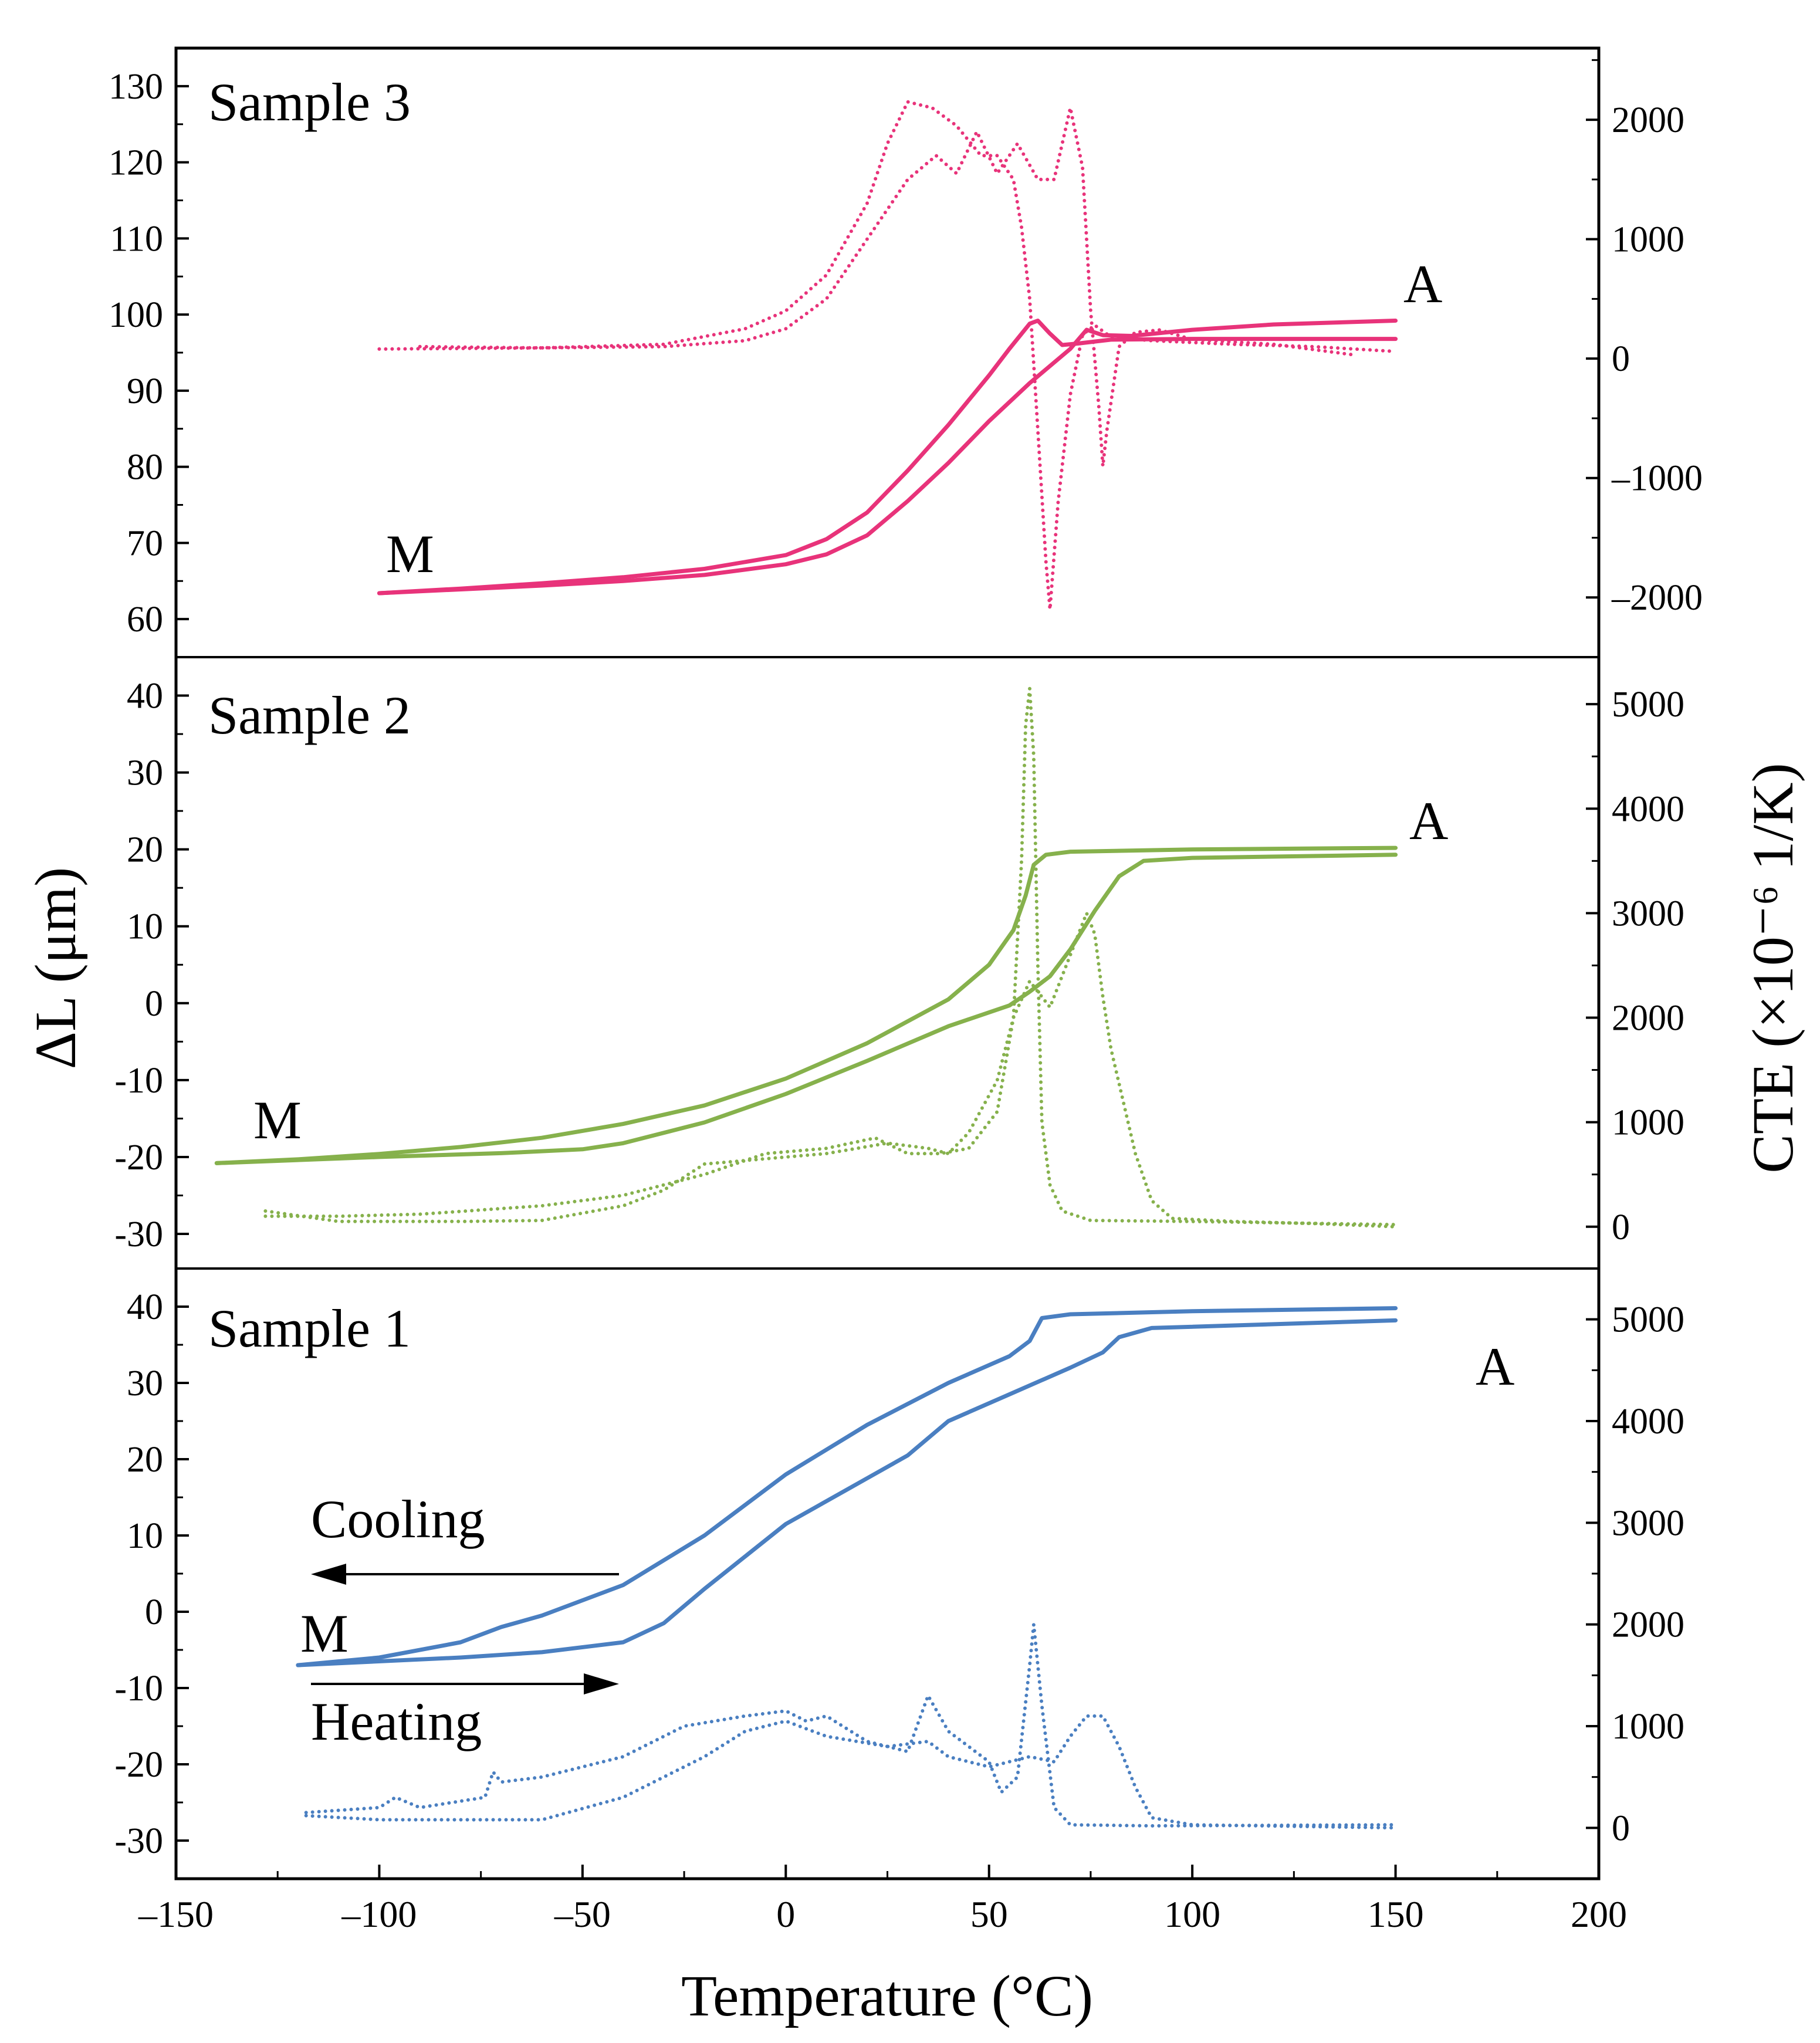 The image size is (1820, 2043). What do you see at coordinates (145, 1536) in the screenshot?
I see `s1-left-tick-label: 10` at bounding box center [145, 1536].